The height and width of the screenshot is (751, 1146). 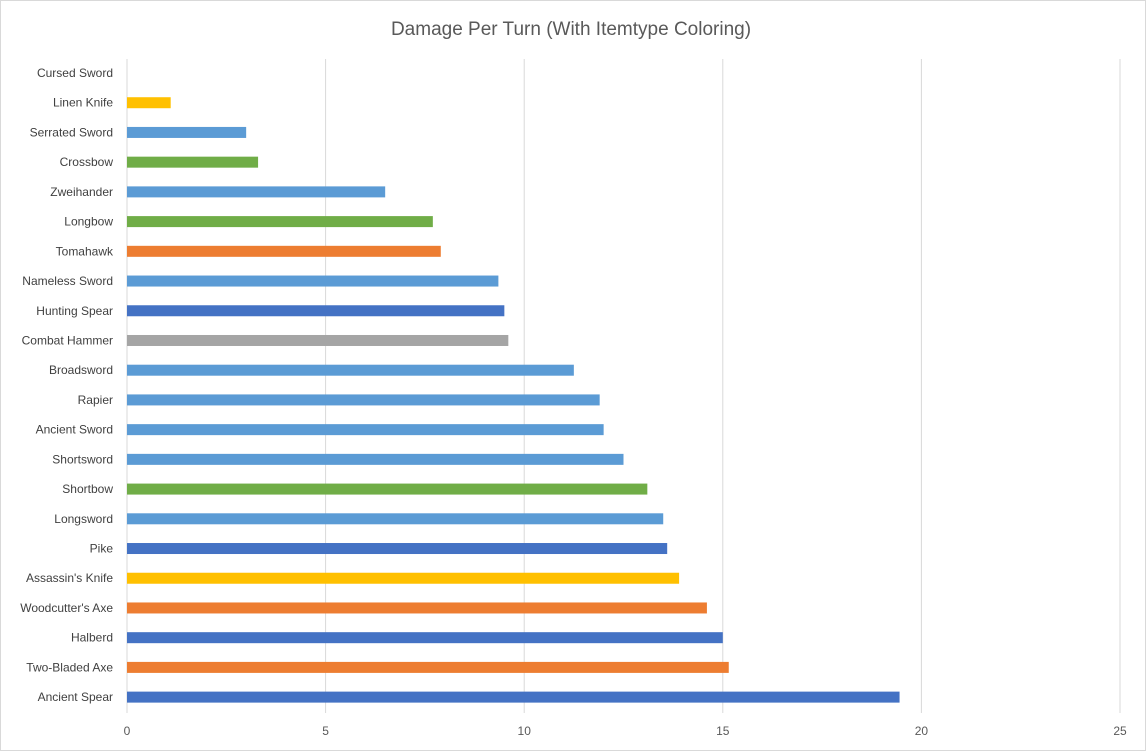 I want to click on category-label: Shortsword, so click(x=82, y=459).